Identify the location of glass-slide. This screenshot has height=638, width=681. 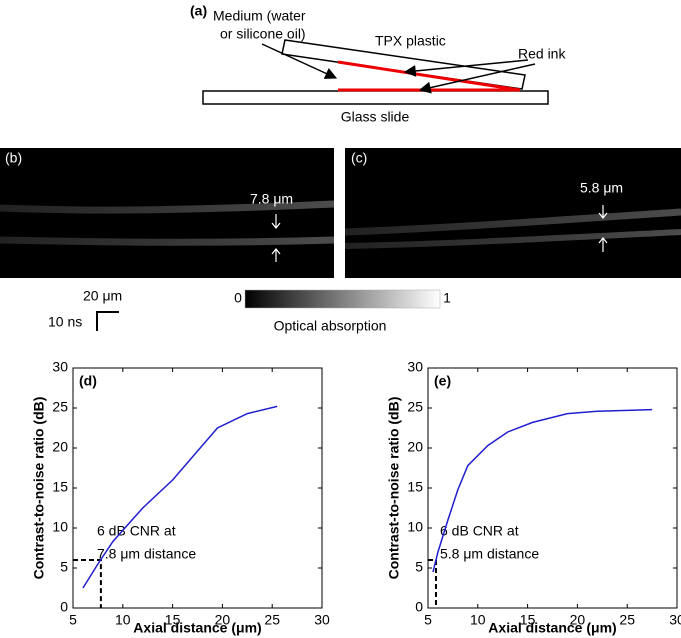
(375, 97).